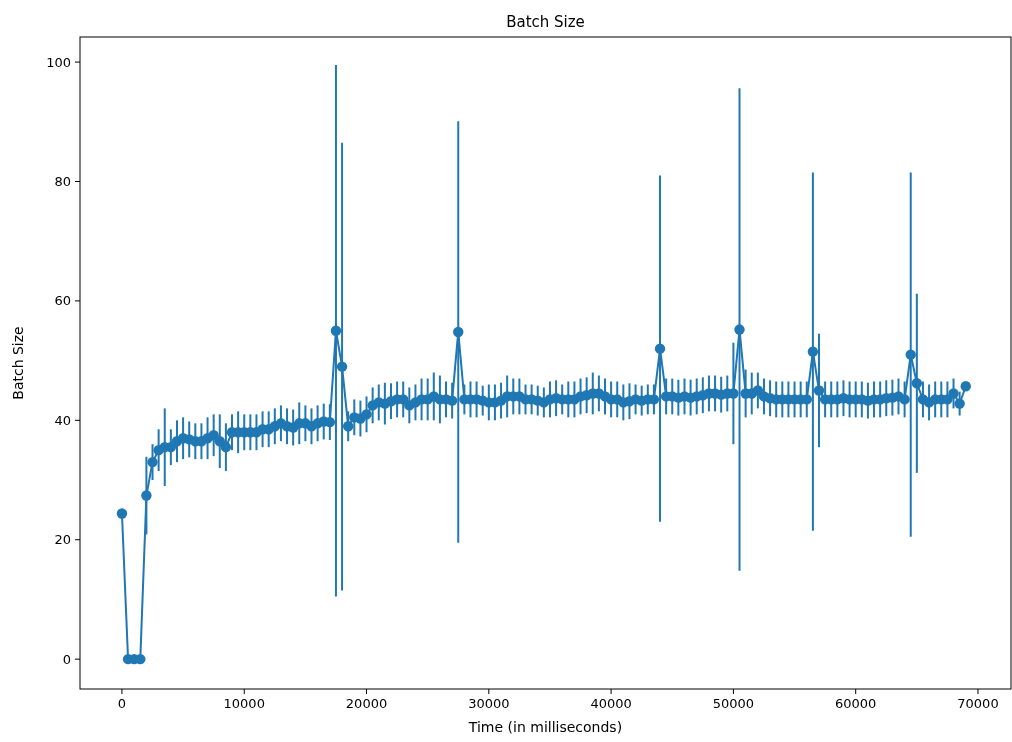 Image resolution: width=1012 pixels, height=742 pixels. What do you see at coordinates (545, 22) in the screenshot?
I see `chart-title: Batch Size` at bounding box center [545, 22].